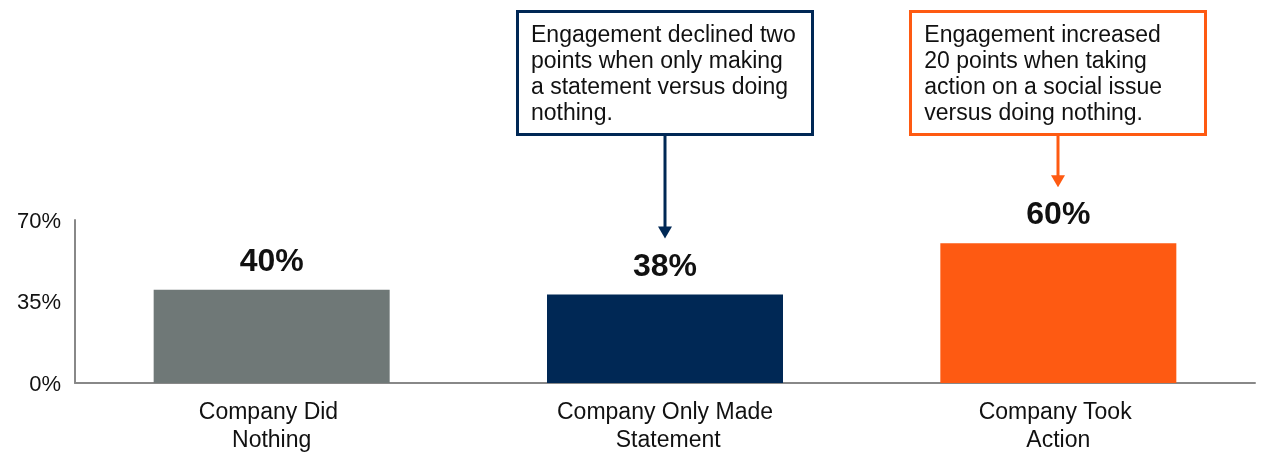 This screenshot has width=1265, height=457. Describe the element at coordinates (38, 220) in the screenshot. I see `y-tick-label: 70%` at that location.